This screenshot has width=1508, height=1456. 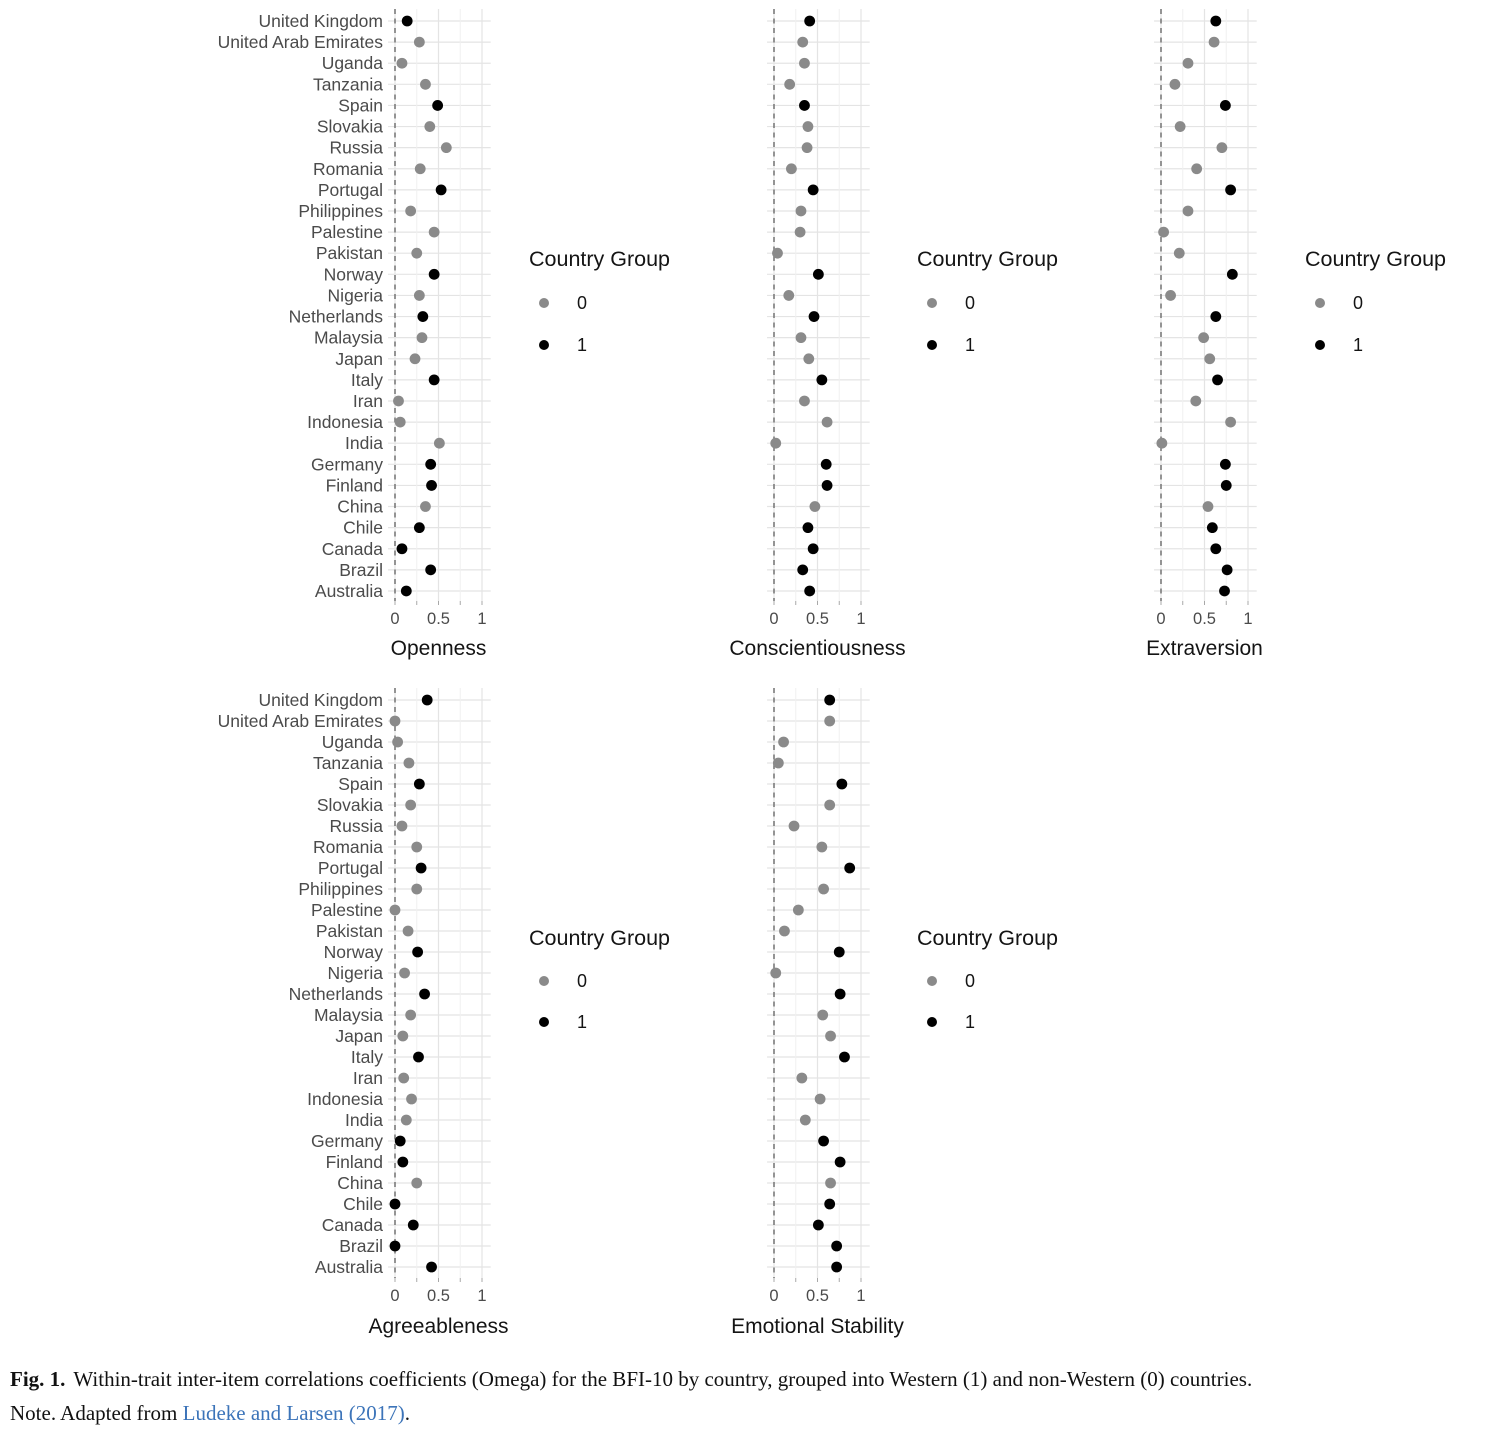 What do you see at coordinates (368, 401) in the screenshot?
I see `country-label: Iran` at bounding box center [368, 401].